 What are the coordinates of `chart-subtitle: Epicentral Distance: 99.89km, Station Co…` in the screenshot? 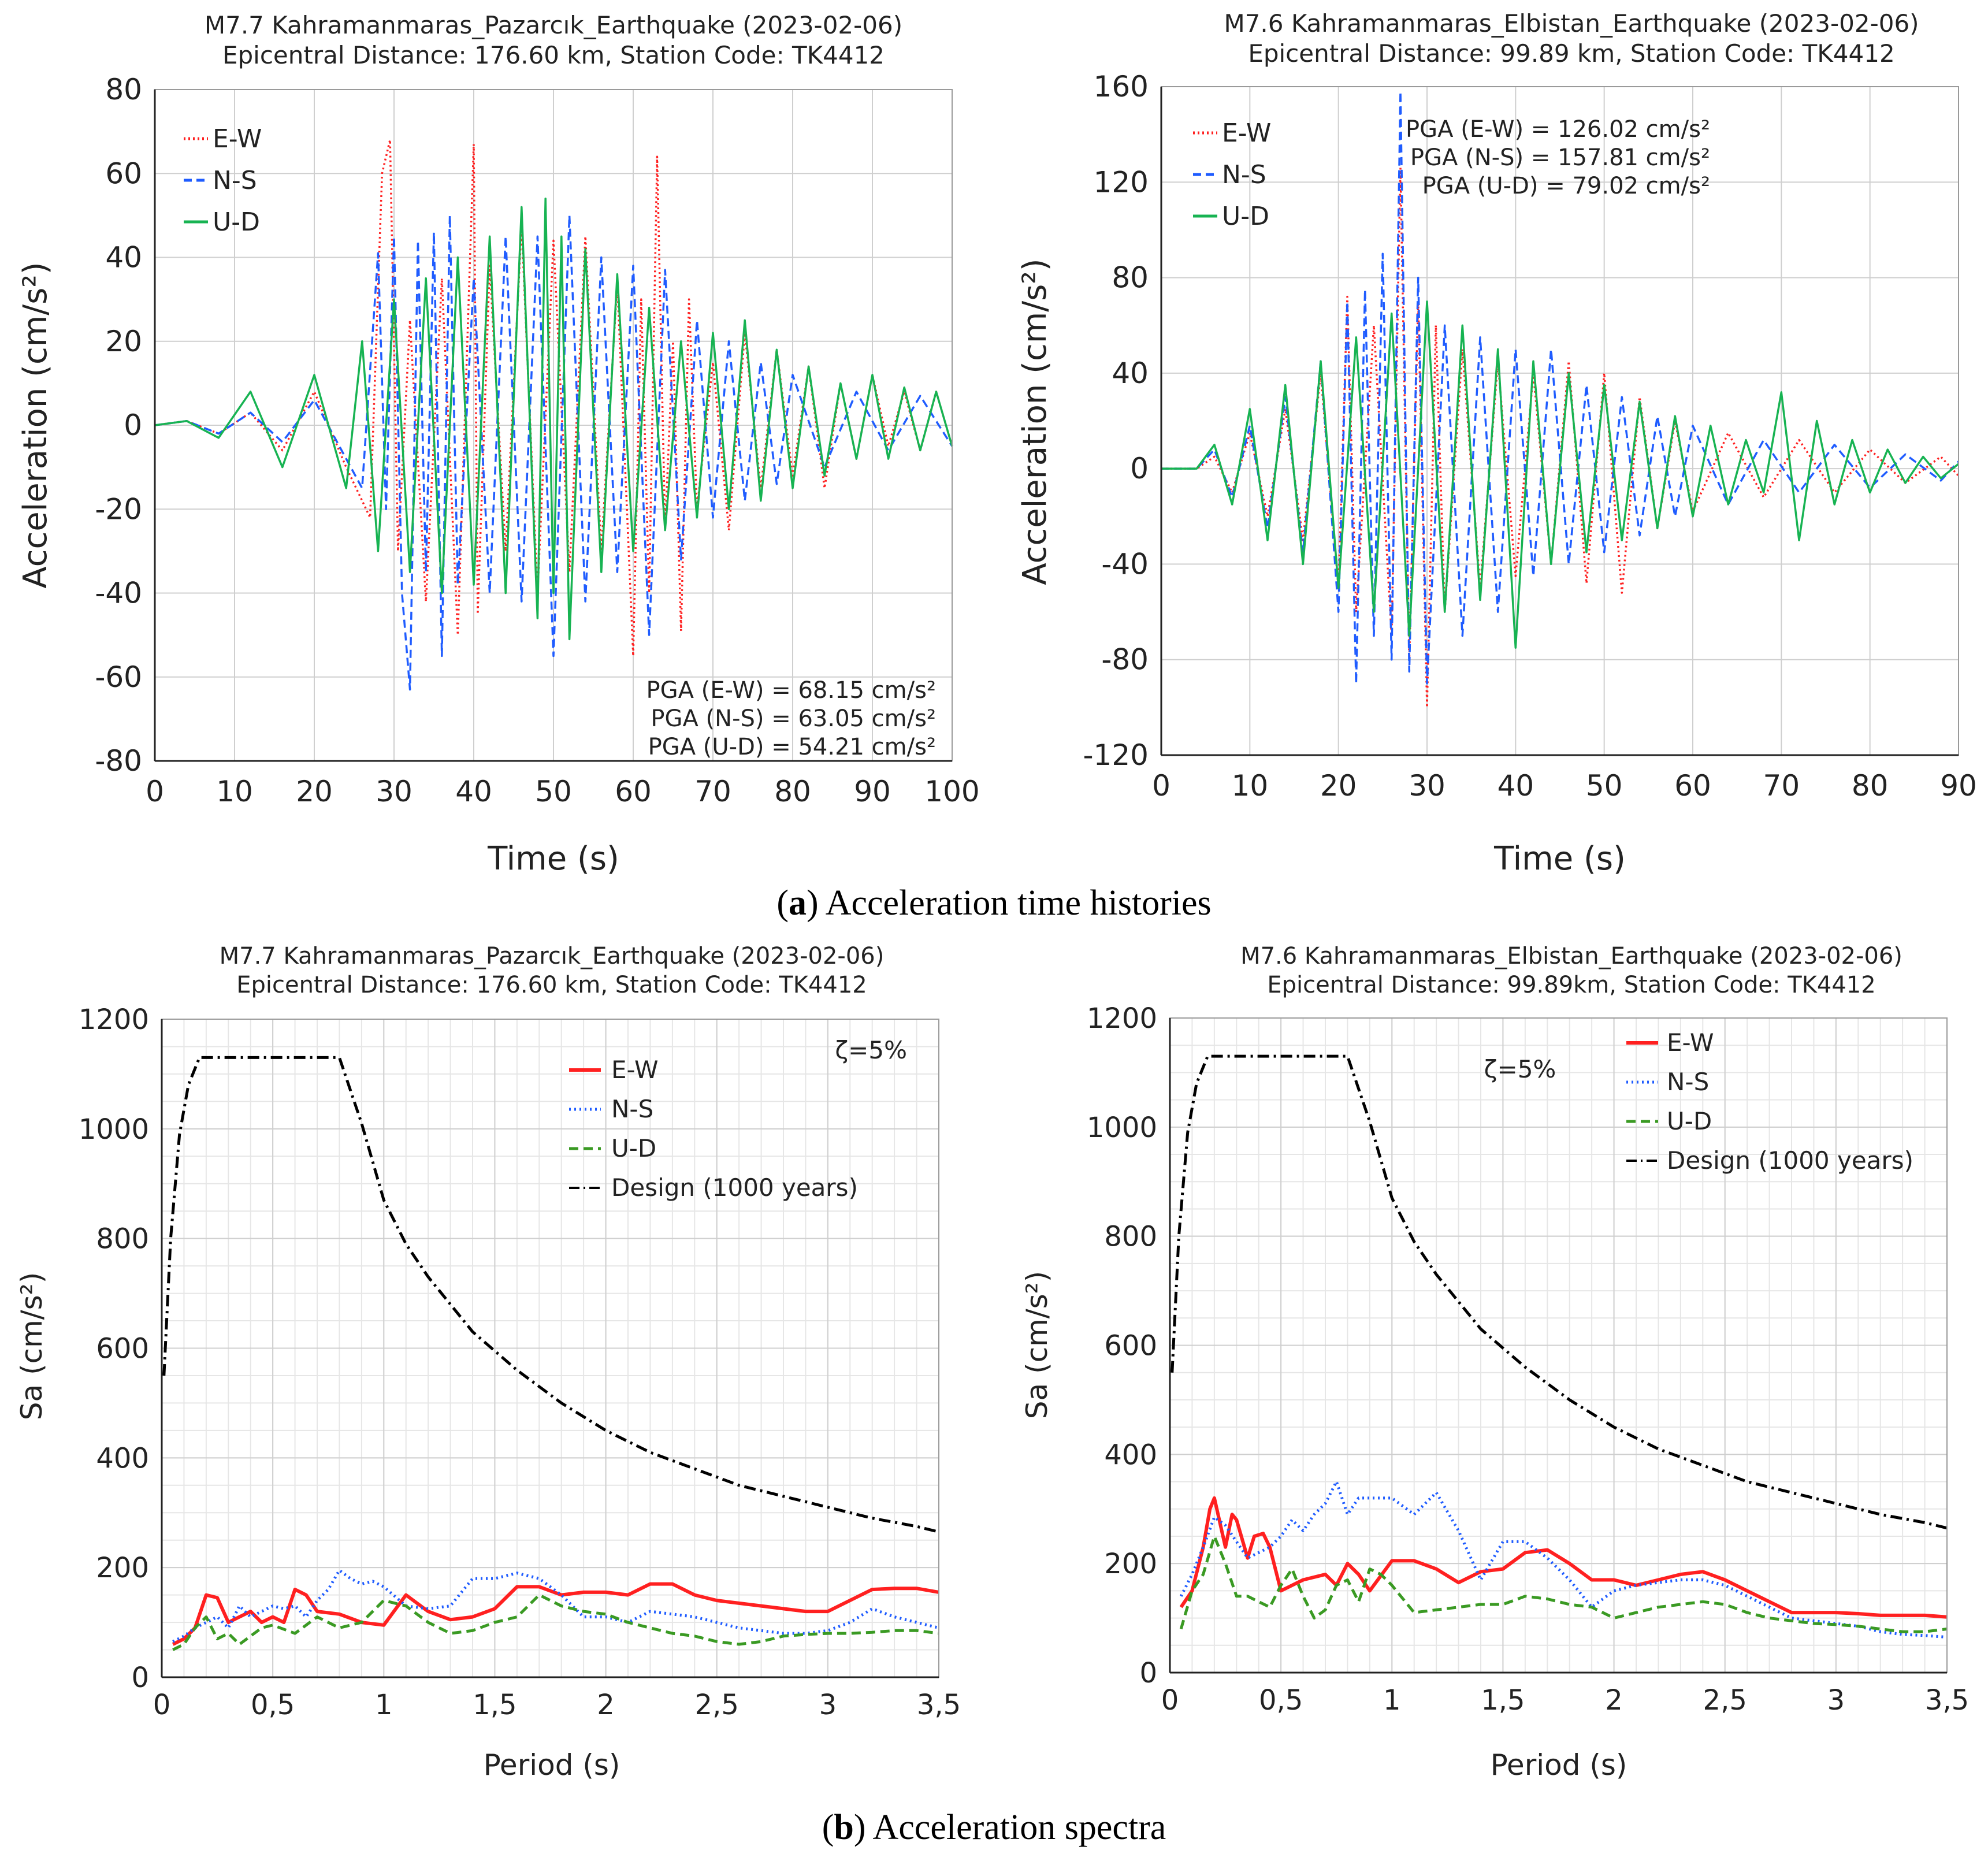 It's located at (1571, 985).